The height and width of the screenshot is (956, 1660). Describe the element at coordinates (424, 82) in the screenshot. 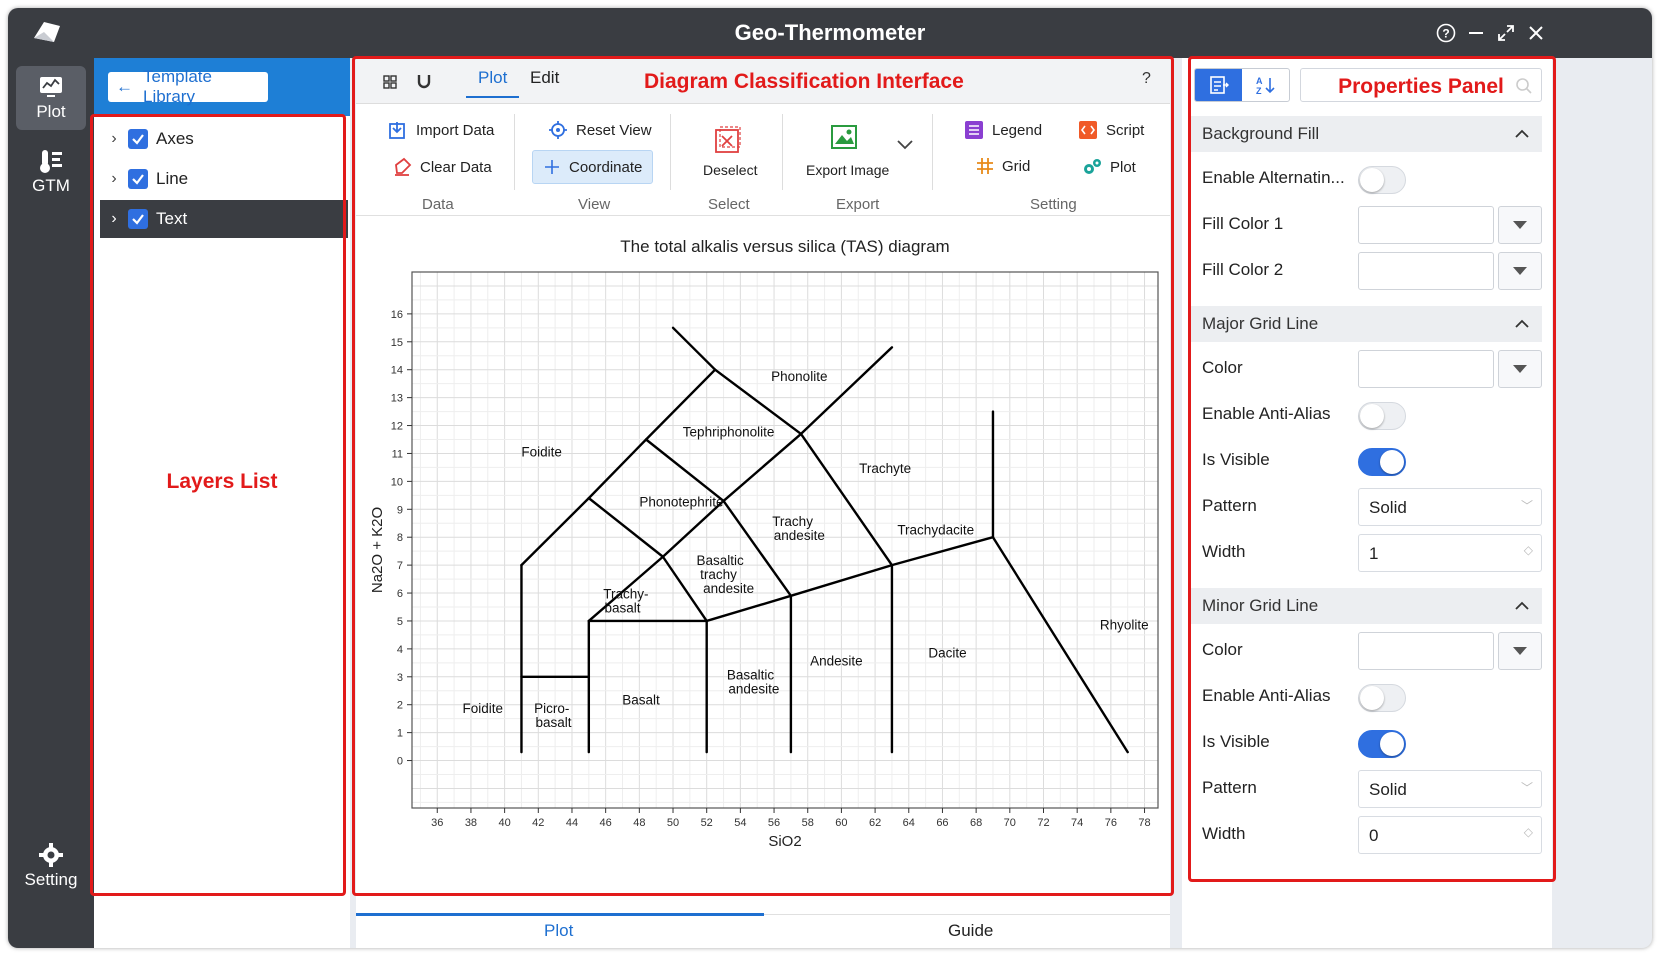

I see `magnet-icon` at that location.